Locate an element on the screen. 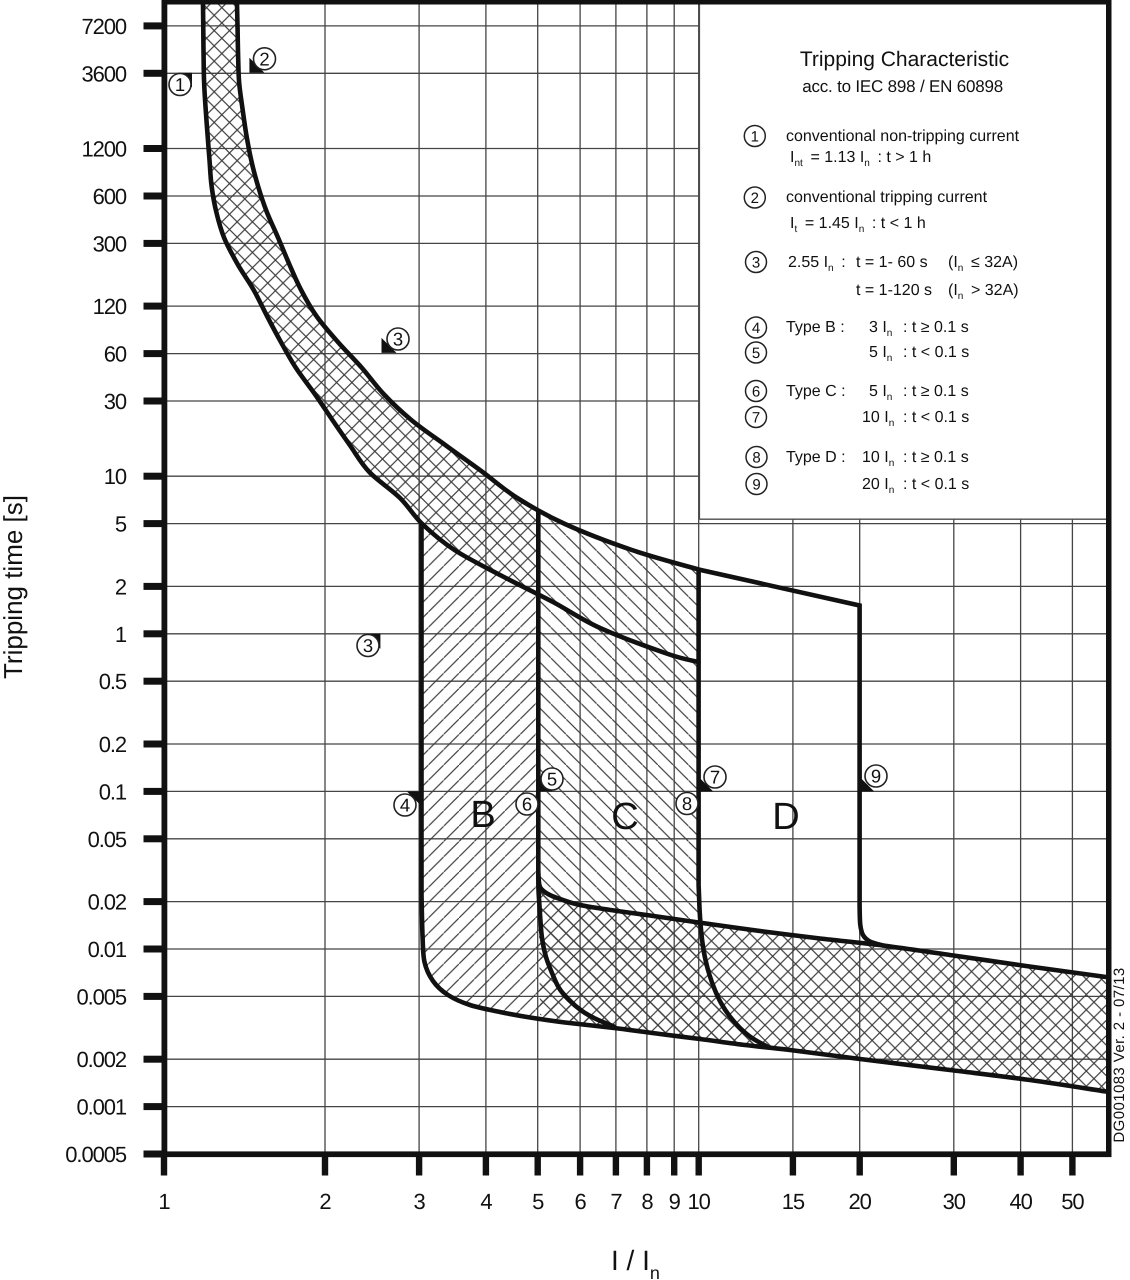 The height and width of the screenshot is (1280, 1130). svg-text: C is located at coordinates (624, 817).